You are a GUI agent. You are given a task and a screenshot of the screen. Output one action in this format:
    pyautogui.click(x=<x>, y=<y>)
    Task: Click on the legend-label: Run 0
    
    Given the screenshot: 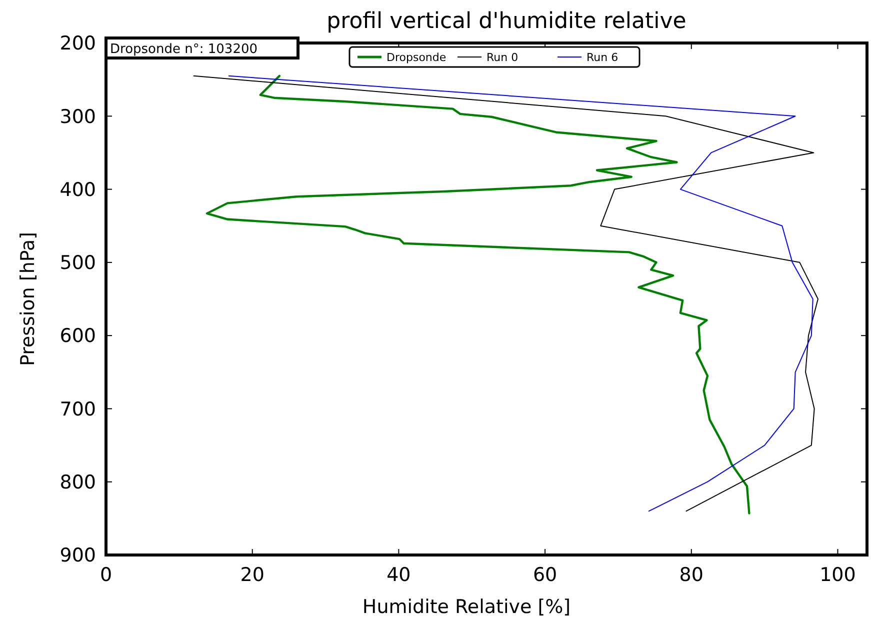 What is the action you would take?
    pyautogui.click(x=502, y=57)
    